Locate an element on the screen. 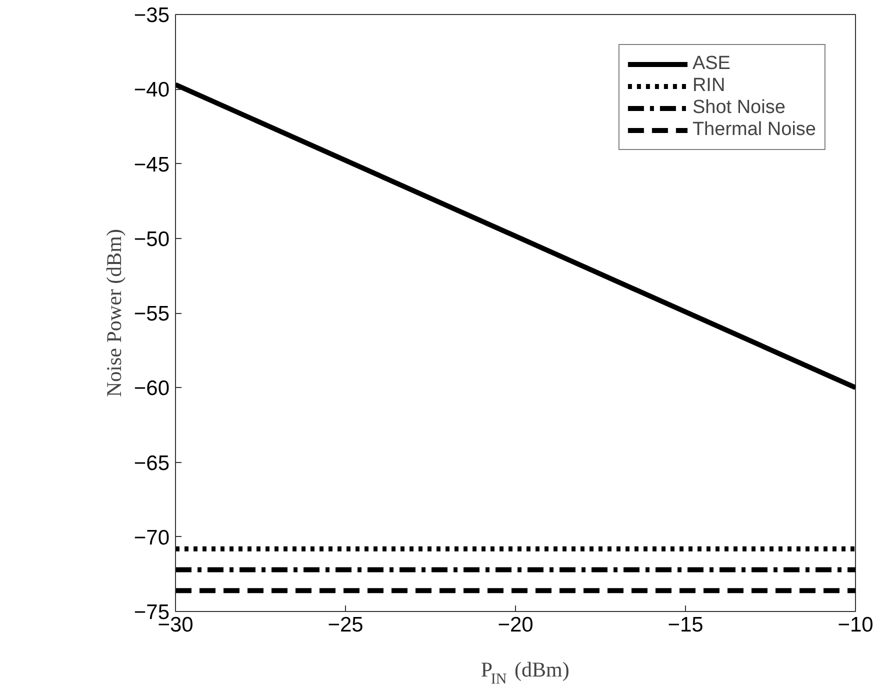 Image resolution: width=880 pixels, height=697 pixels. y-tick-label: −35 is located at coordinates (152, 15).